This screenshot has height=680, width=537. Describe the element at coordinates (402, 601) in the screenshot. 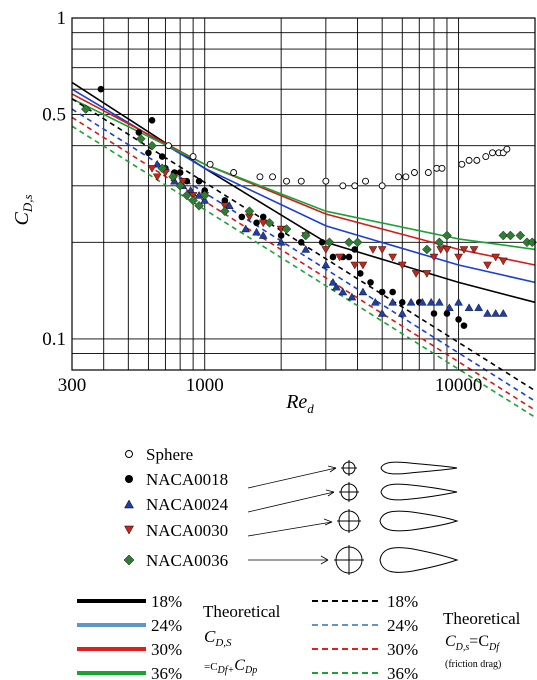

I see `legend-dashed-18-label: 18%` at that location.